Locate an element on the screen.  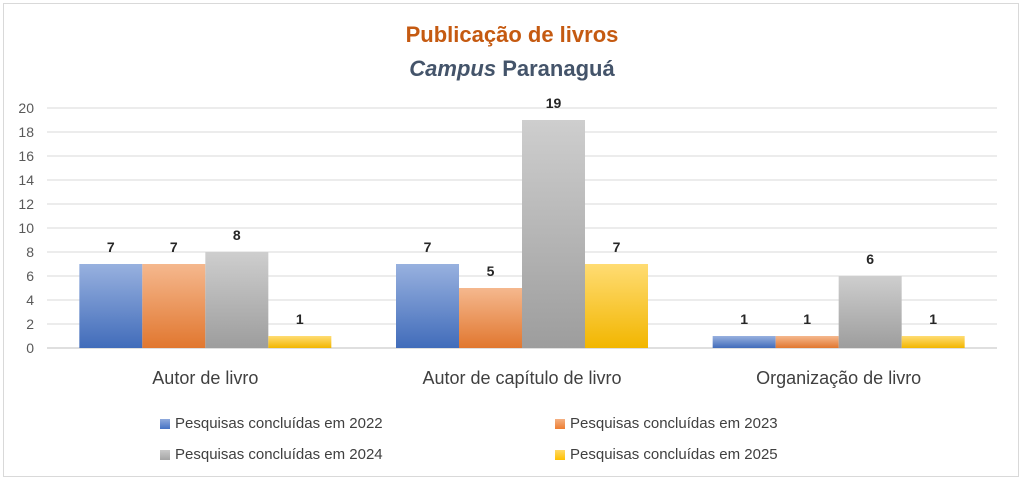
legend-label: Pesquisas concluídas em 2022 is located at coordinates (279, 423).